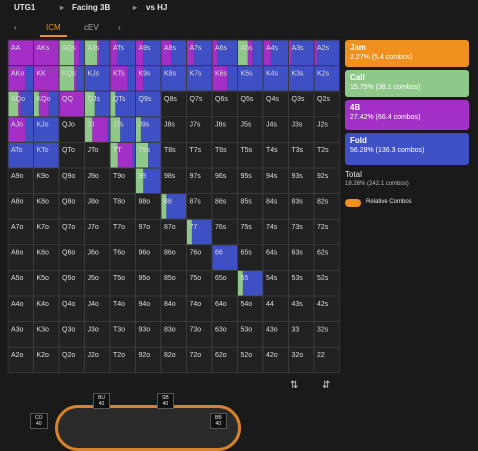 Image resolution: width=478 pixels, height=451 pixels. I want to click on hand-label: K9o, so click(43, 176).